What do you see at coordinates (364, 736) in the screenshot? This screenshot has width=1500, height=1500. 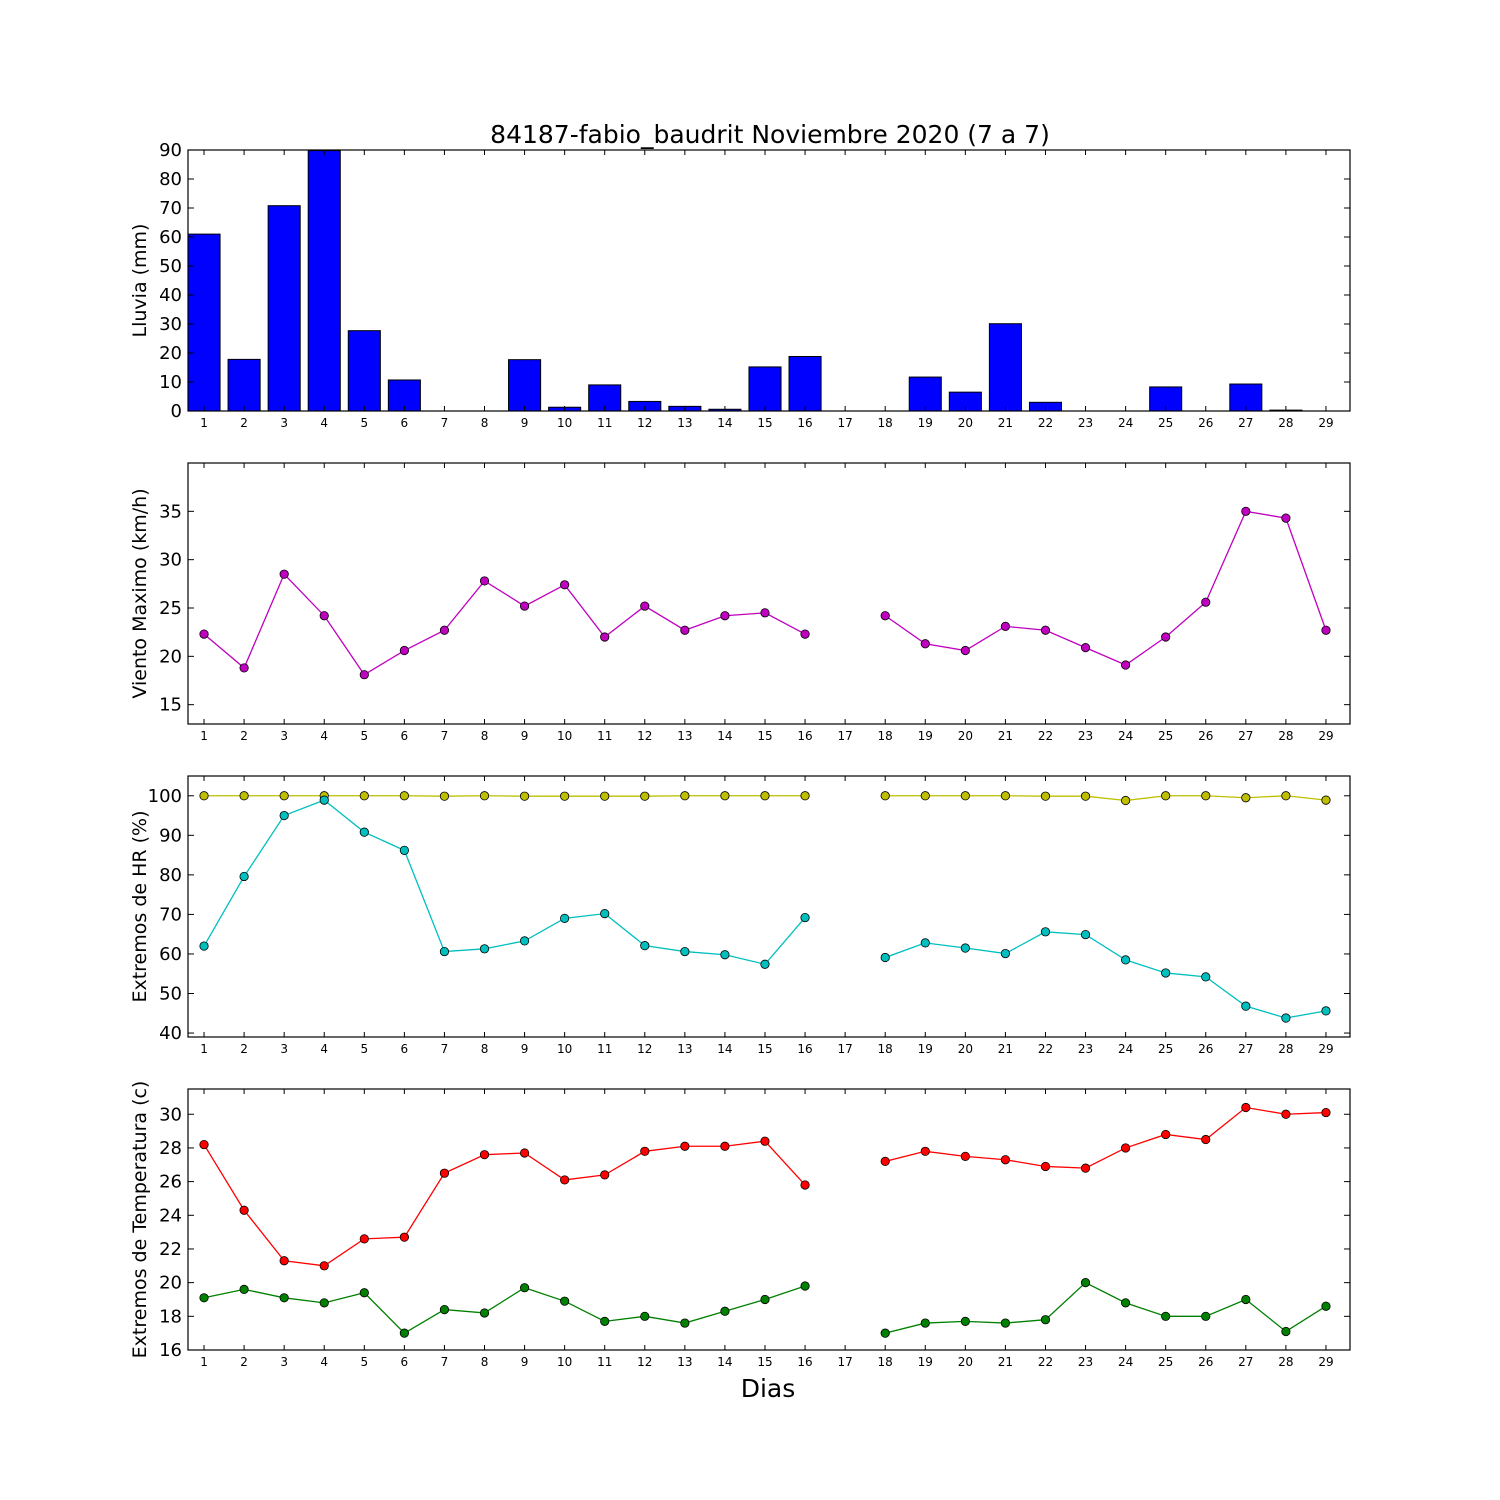 I see `x-tick-label: 5` at bounding box center [364, 736].